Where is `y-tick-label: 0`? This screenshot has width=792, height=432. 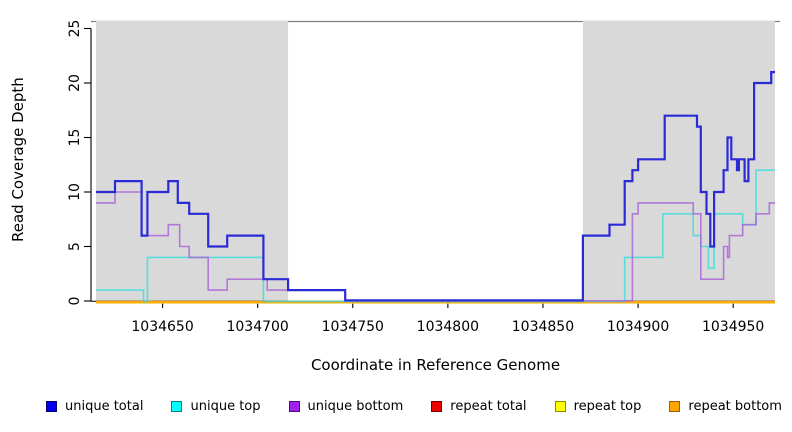 y-tick-label: 0 is located at coordinates (75, 301).